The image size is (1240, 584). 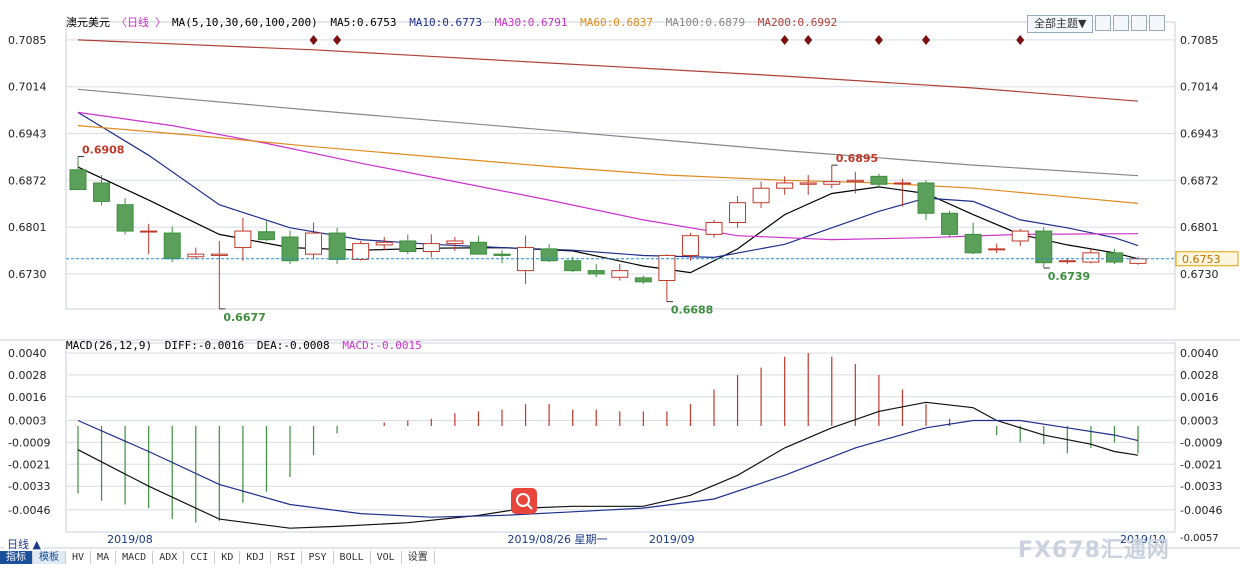 I want to click on magnifier-icon, so click(x=524, y=501).